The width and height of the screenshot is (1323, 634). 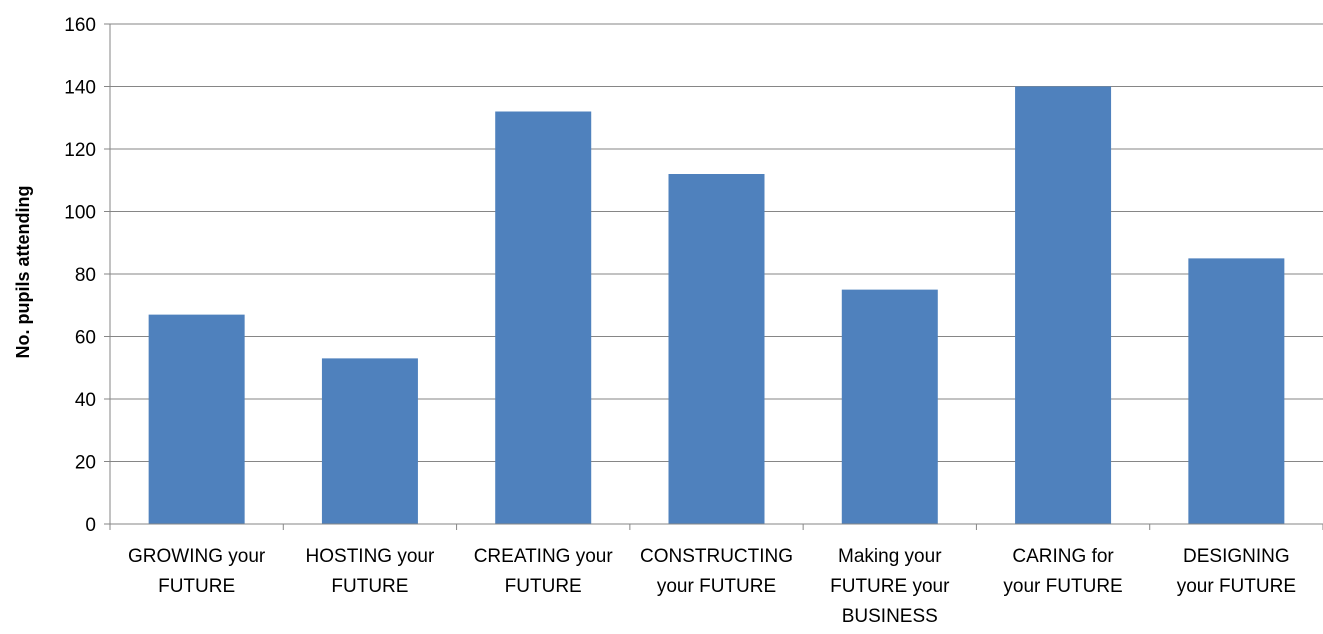 I want to click on y-tick-label: 60, so click(x=85, y=338).